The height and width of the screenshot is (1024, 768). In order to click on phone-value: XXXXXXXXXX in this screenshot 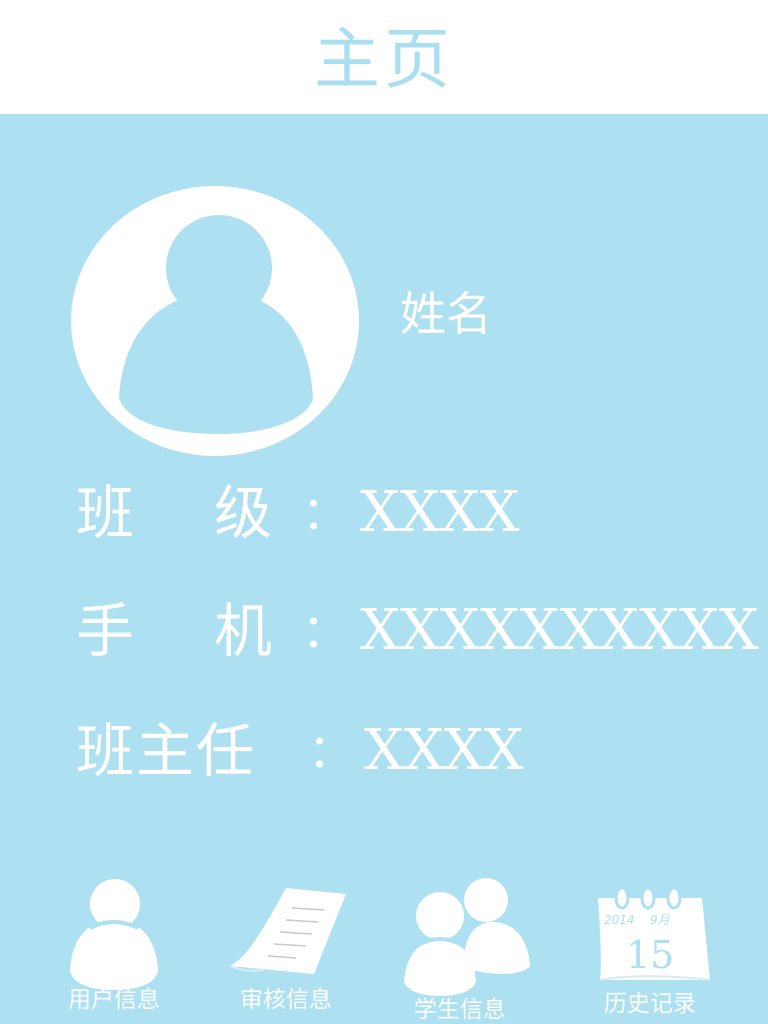, I will do `click(559, 630)`.